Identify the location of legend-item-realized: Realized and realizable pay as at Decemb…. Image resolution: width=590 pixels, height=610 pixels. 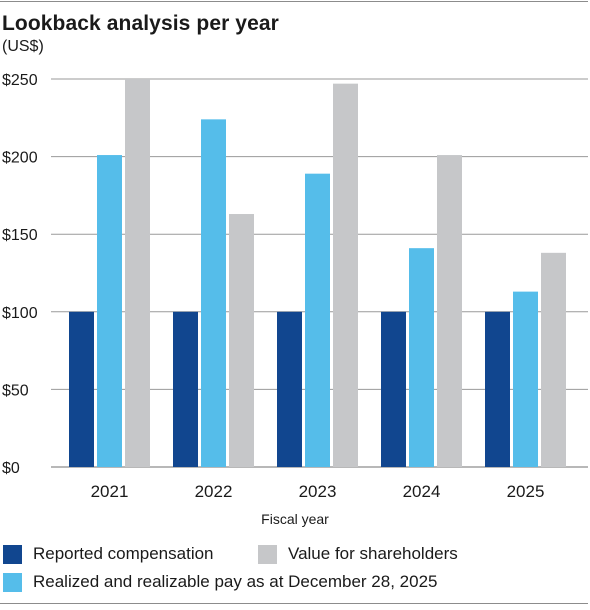
(220, 582).